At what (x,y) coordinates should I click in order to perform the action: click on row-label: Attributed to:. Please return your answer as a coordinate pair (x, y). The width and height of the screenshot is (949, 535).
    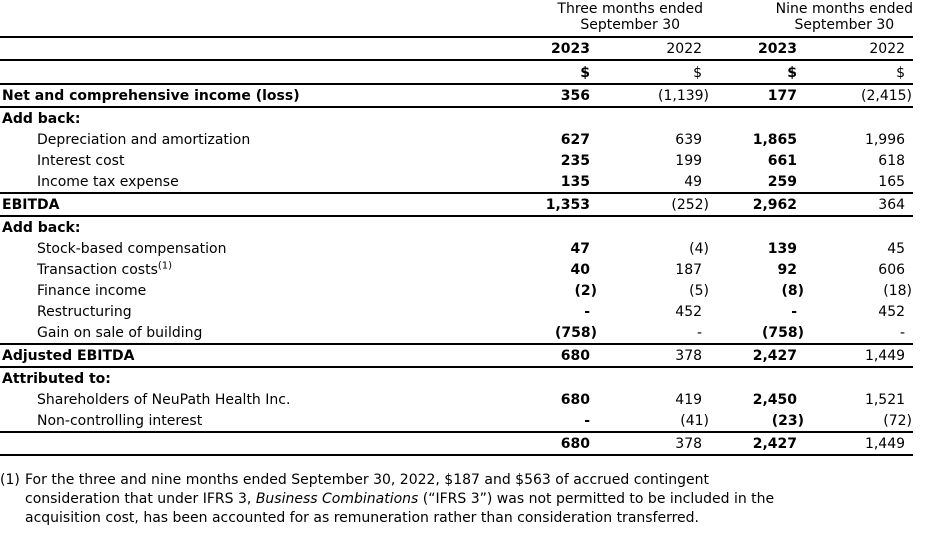
    Looking at the image, I should click on (56, 379).